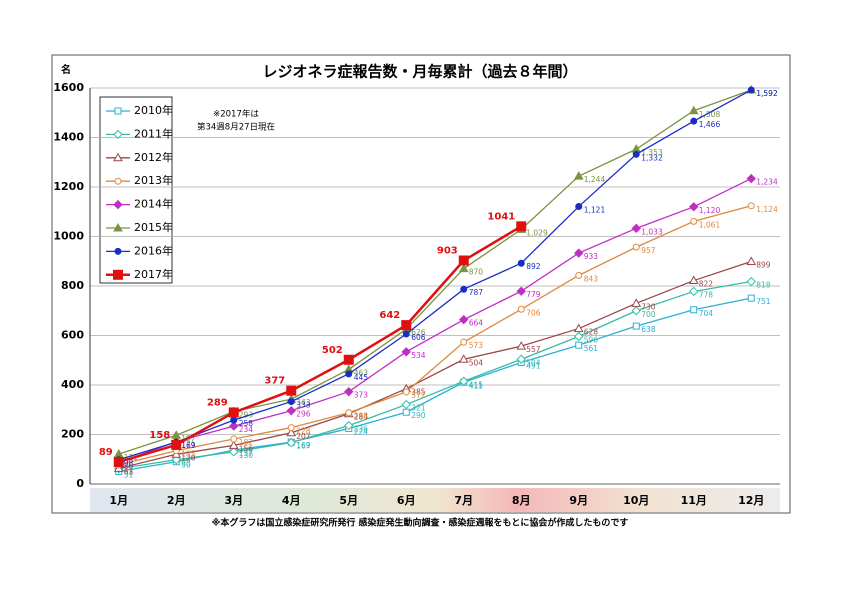 This screenshot has width=842, height=595. I want to click on data-label: 290, so click(418, 415).